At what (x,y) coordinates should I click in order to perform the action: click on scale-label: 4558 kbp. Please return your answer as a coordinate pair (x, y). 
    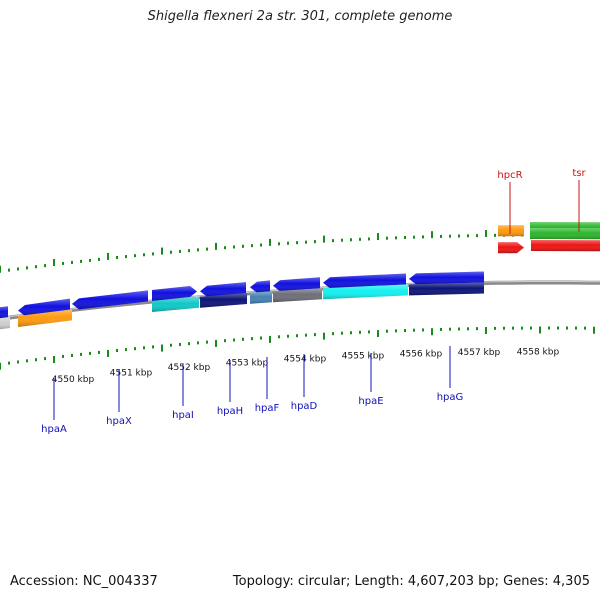
    Looking at the image, I should click on (538, 353).